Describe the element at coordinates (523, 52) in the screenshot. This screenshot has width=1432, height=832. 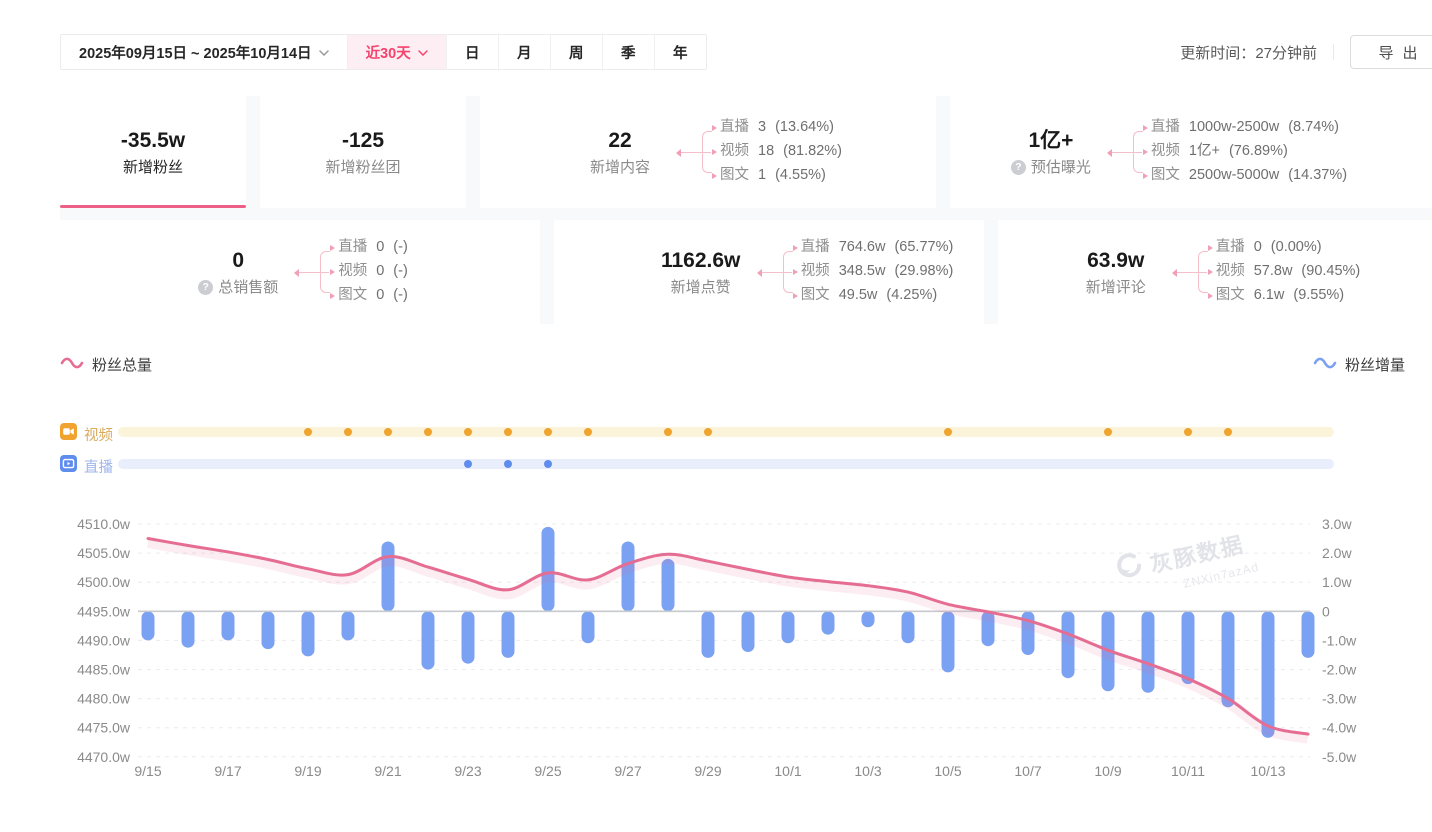
I see `tab-month: 月` at that location.